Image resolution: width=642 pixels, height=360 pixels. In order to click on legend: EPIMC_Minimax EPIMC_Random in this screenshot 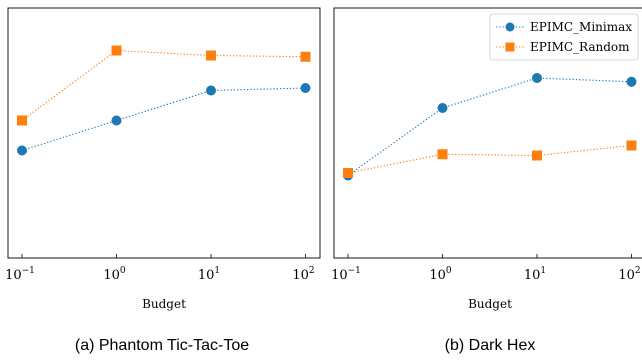, I will do `click(564, 37)`.